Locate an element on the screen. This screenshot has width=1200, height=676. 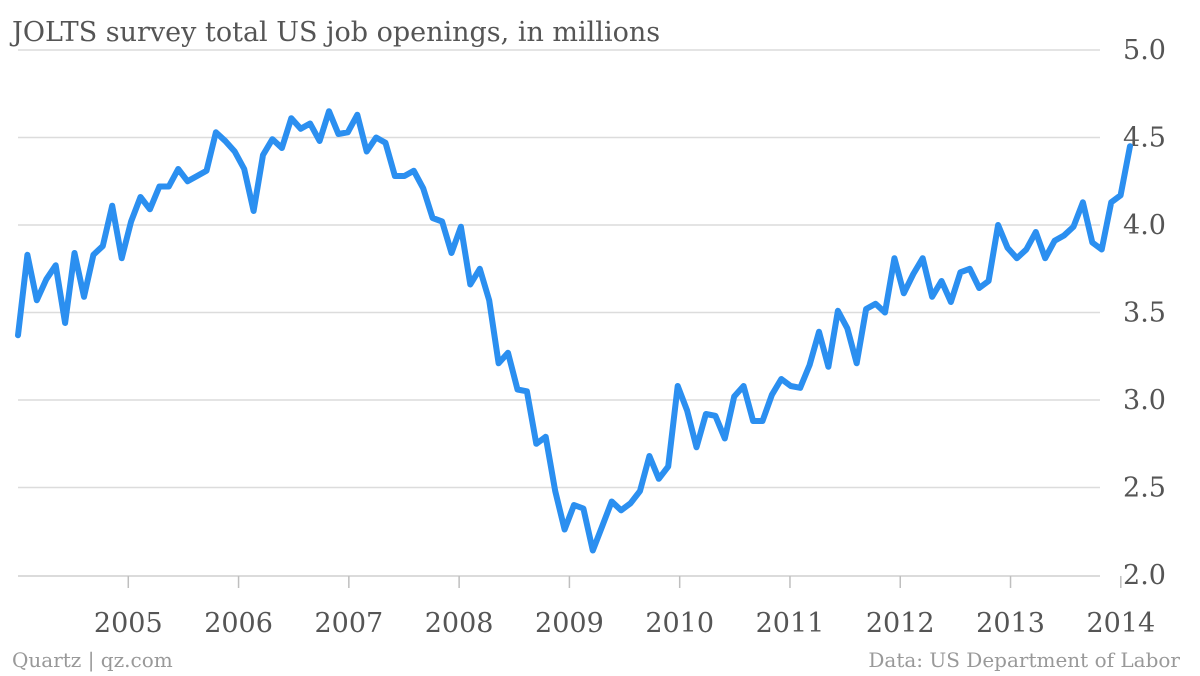
y-tick-label: 3.5 is located at coordinates (1144, 313).